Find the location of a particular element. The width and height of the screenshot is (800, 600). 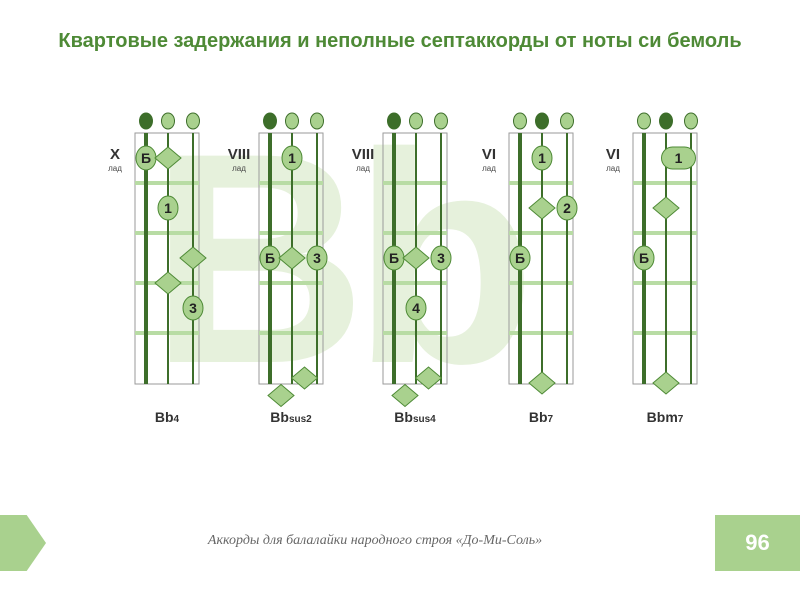

chord-root: Bbm is located at coordinates (662, 417).